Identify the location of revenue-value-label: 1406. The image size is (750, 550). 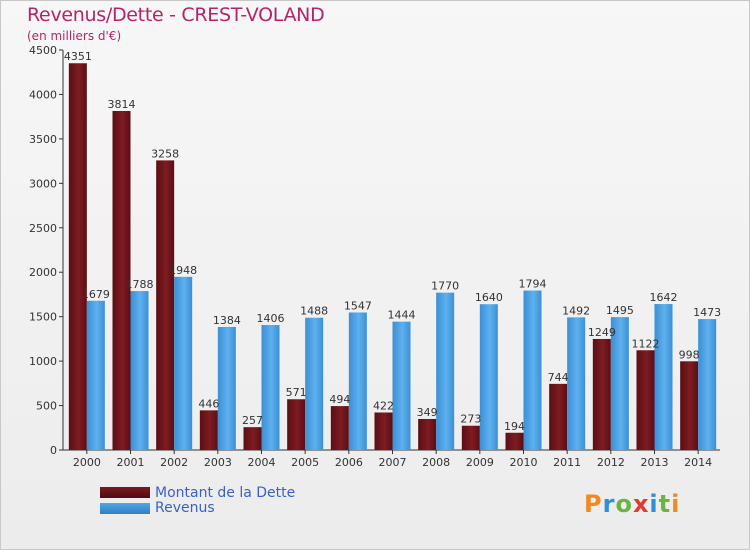
(271, 318).